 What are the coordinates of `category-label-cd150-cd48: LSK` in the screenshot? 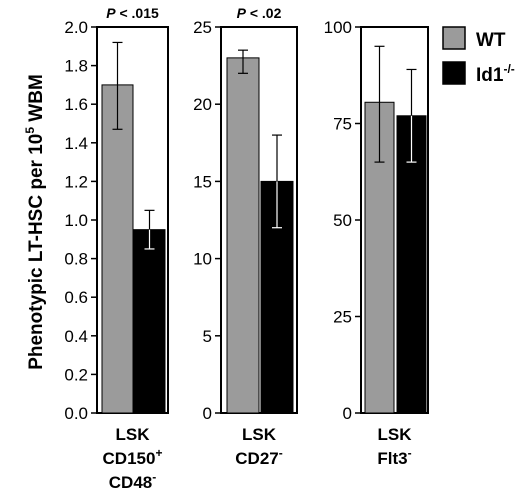 It's located at (133, 434).